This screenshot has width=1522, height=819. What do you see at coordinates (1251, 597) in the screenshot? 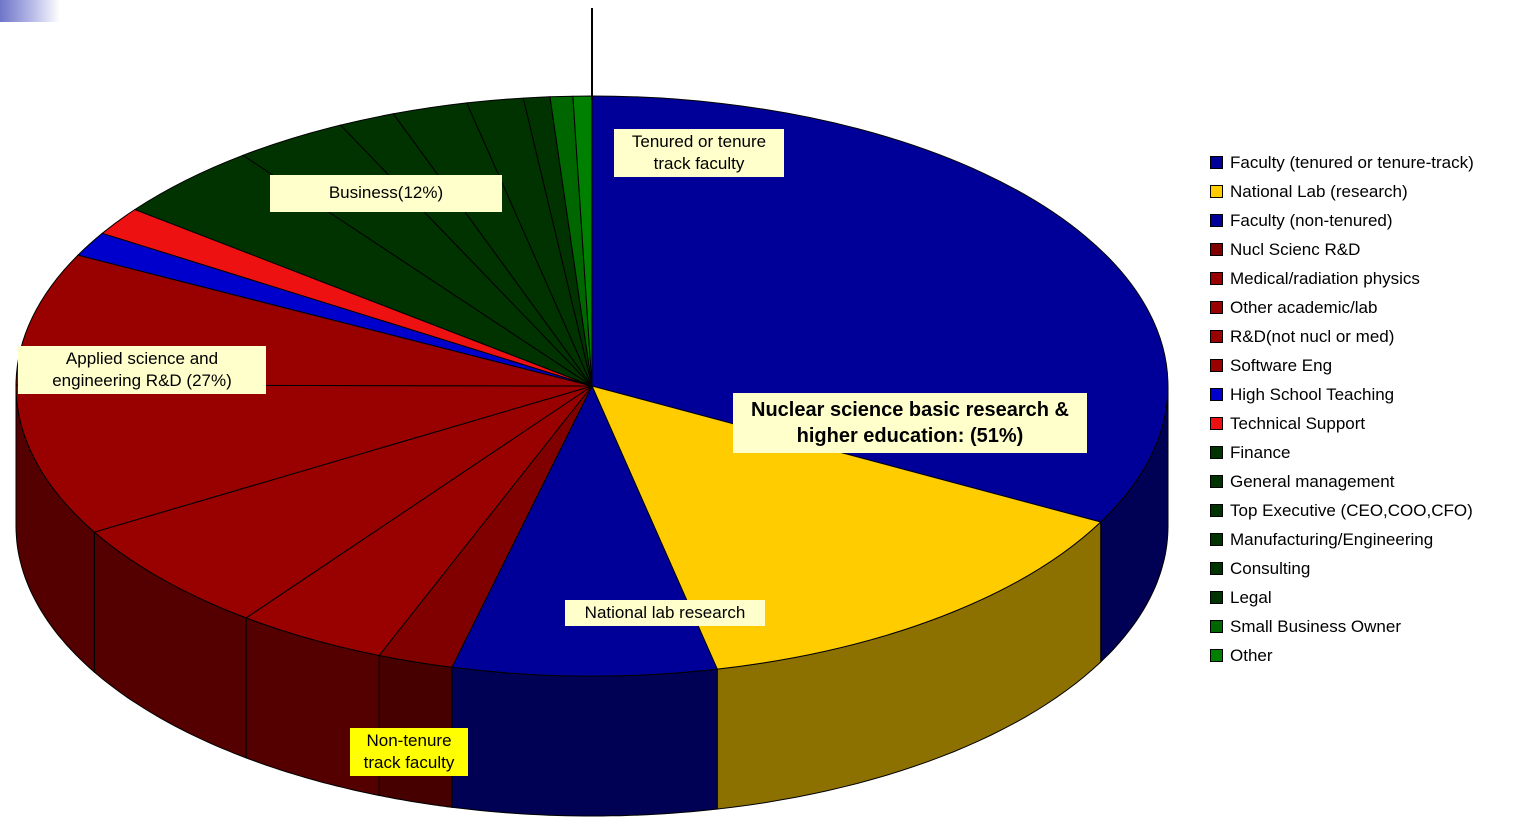
I see `legend-label: Legal` at bounding box center [1251, 597].